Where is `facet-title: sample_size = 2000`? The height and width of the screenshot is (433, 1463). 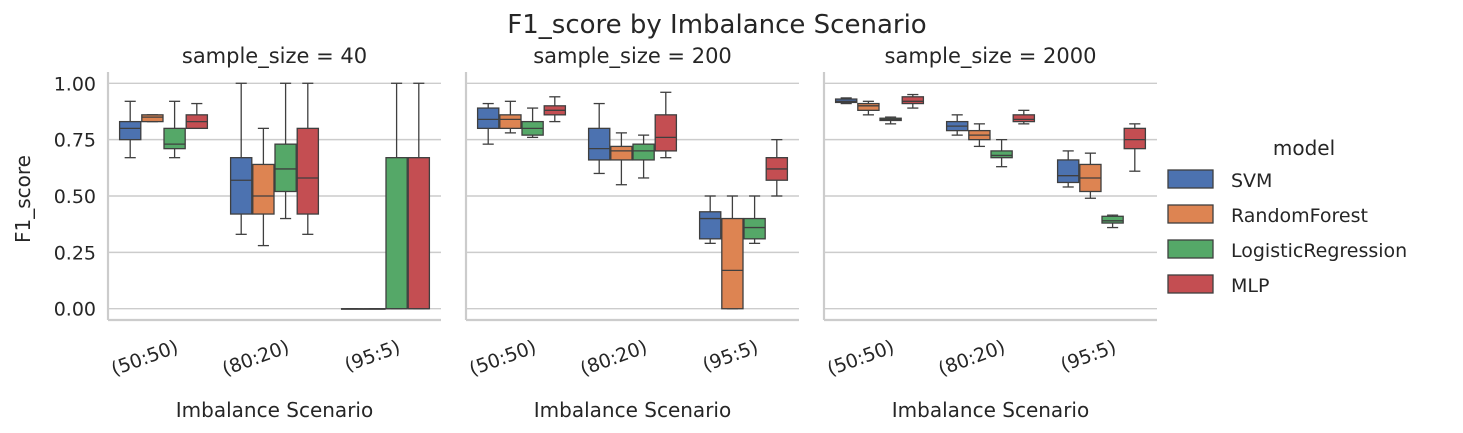
facet-title: sample_size = 2000 is located at coordinates (991, 56).